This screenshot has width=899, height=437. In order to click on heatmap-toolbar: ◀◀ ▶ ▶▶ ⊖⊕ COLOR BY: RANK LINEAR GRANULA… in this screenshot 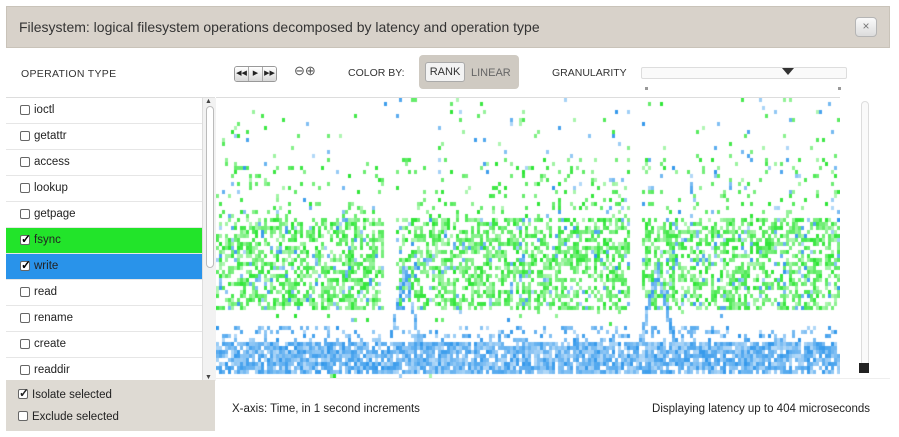, I will do `click(553, 73)`.